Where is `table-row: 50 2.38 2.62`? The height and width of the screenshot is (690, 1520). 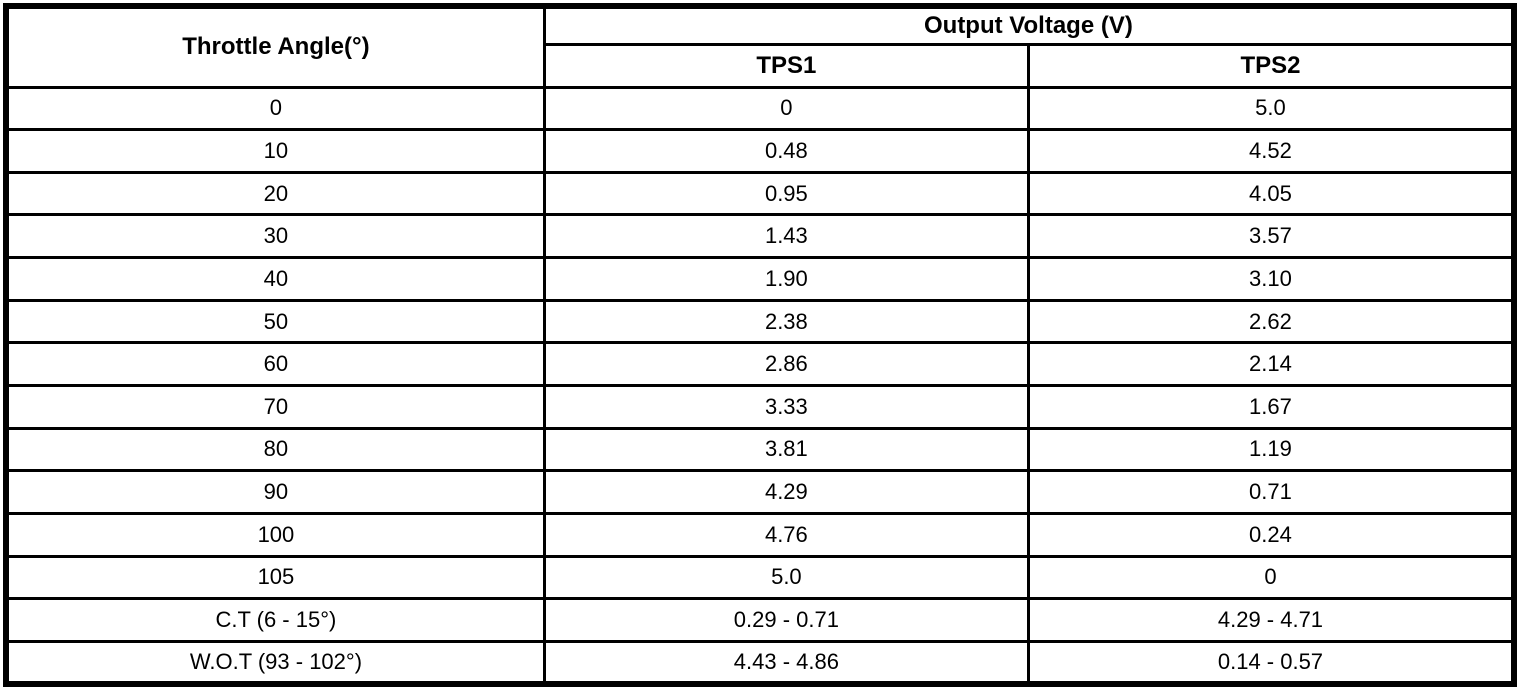
table-row: 50 2.38 2.62 is located at coordinates (760, 321).